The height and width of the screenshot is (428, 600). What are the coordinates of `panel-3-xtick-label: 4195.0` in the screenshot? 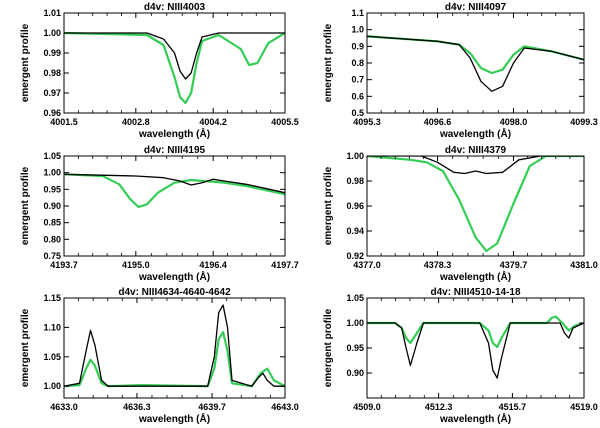 It's located at (136, 265).